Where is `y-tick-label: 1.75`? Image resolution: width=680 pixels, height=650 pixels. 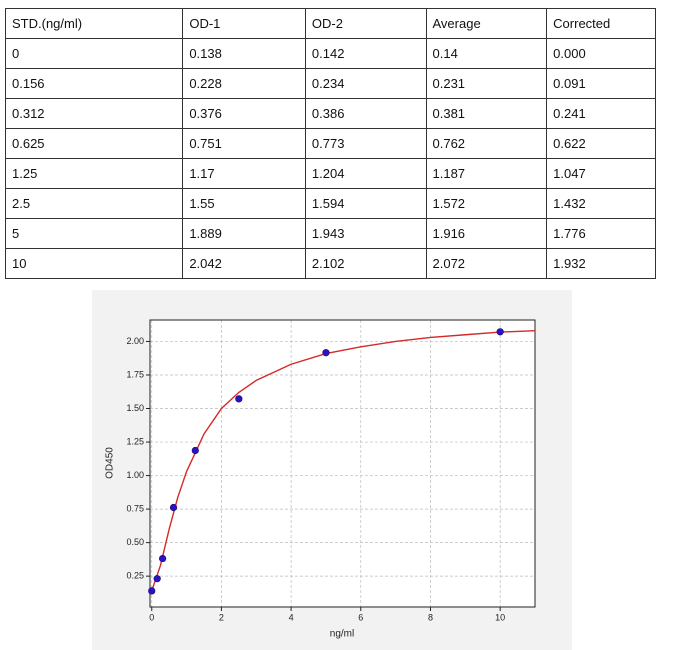
y-tick-label: 1.75 is located at coordinates (135, 374).